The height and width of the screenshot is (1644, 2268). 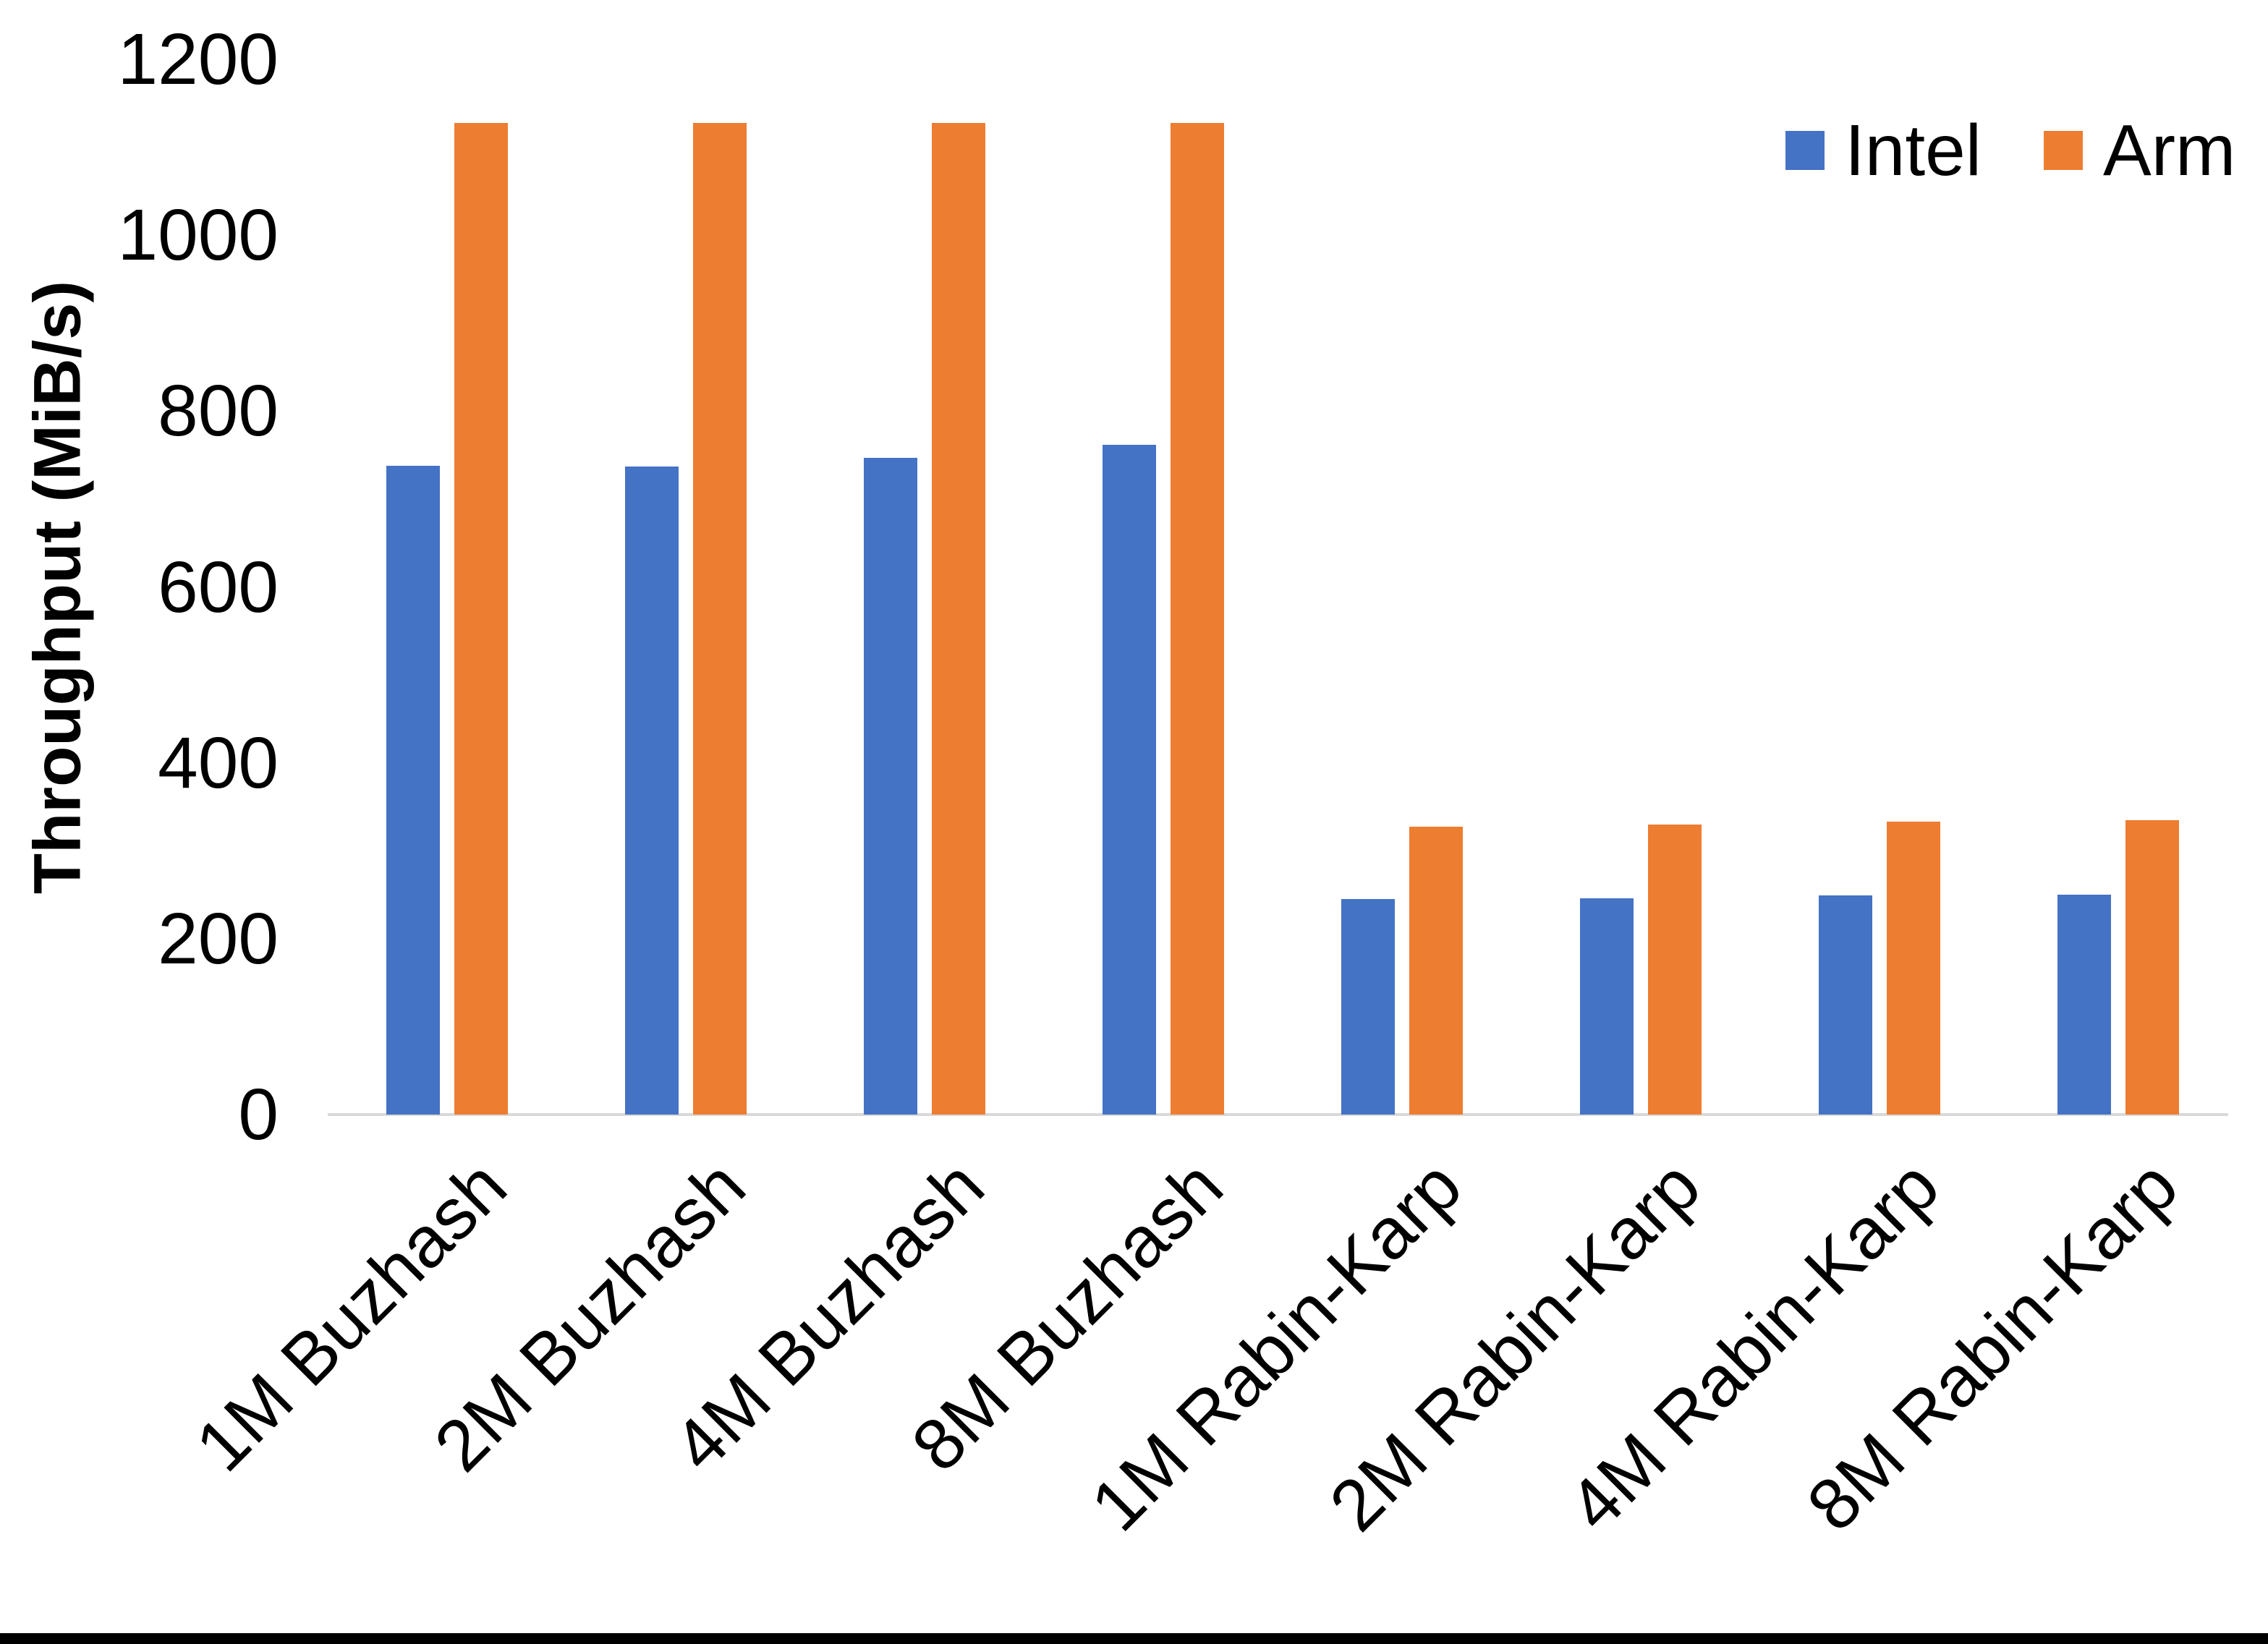 What do you see at coordinates (1278, 1114) in the screenshot?
I see `x-axis-line` at bounding box center [1278, 1114].